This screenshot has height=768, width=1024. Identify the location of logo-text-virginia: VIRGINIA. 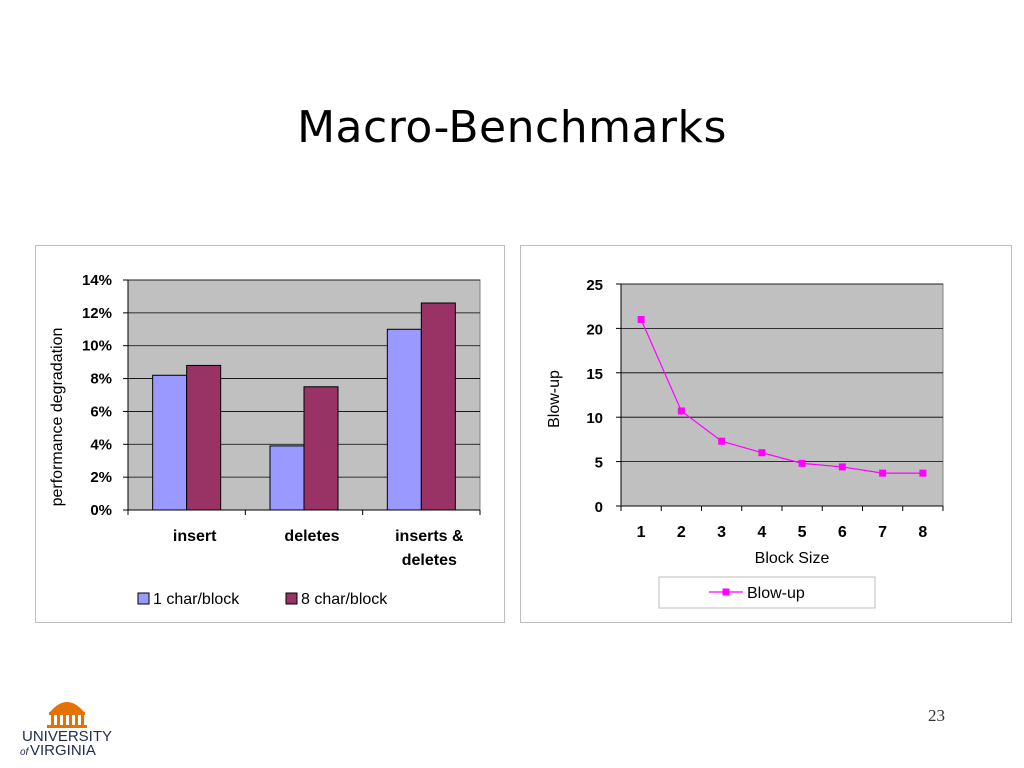
(63, 750).